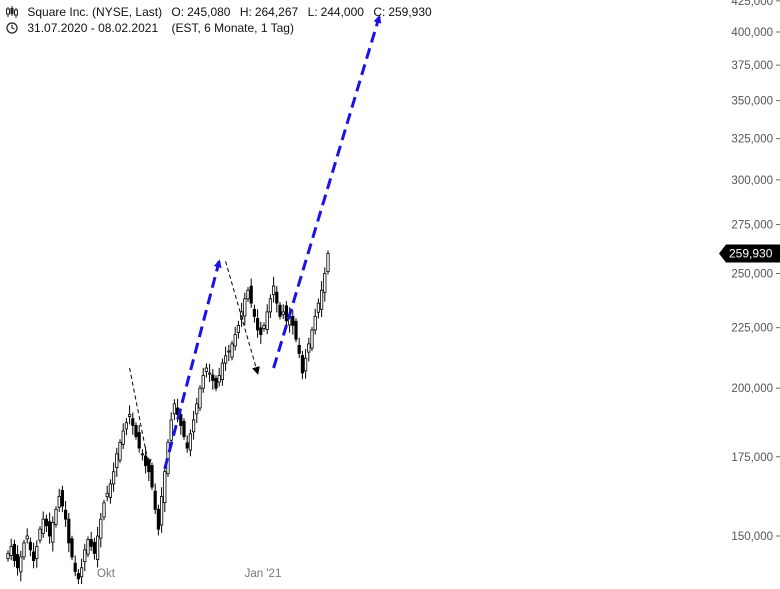 The image size is (780, 589). What do you see at coordinates (12, 12) in the screenshot?
I see `candlestick-icon` at bounding box center [12, 12].